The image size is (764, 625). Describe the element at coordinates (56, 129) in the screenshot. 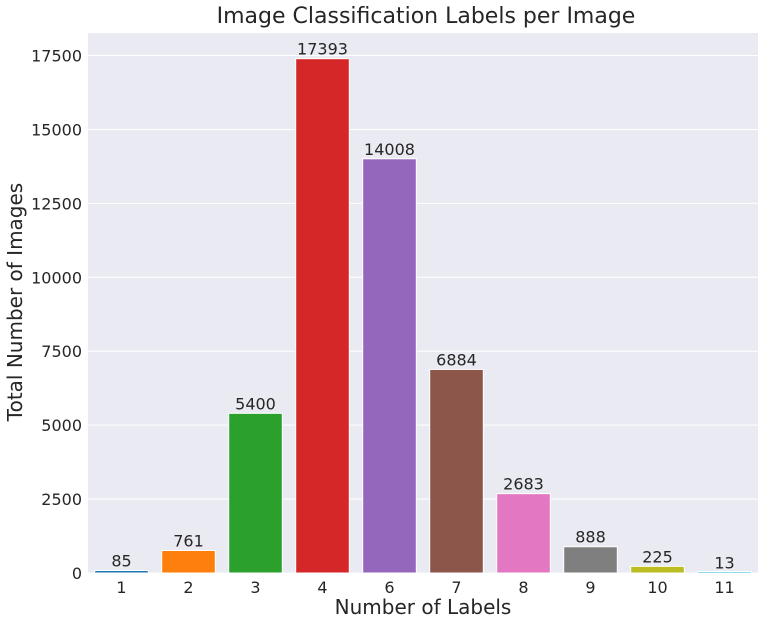

I see `y-tick-label: 15000` at that location.